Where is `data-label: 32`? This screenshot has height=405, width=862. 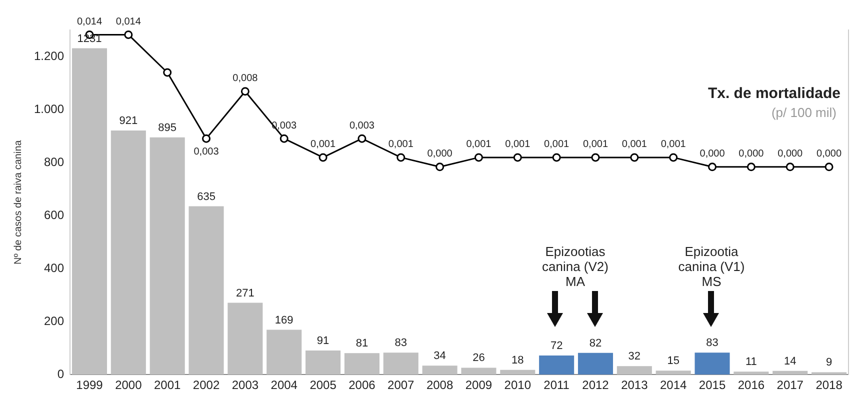
data-label: 32 is located at coordinates (634, 356).